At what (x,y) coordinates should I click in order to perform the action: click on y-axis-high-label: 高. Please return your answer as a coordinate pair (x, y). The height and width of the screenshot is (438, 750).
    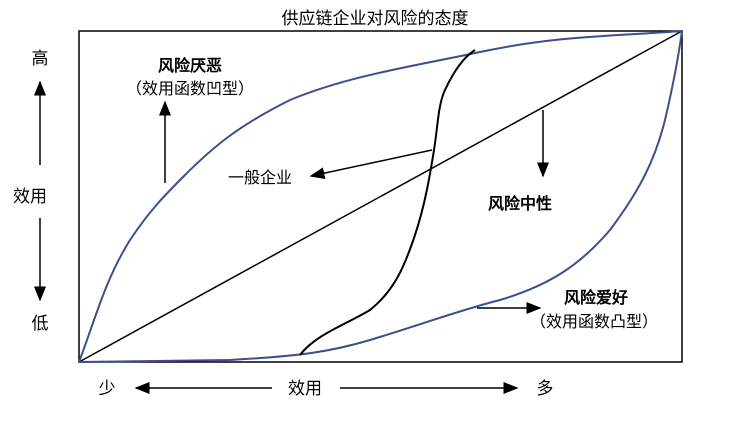
    Looking at the image, I should click on (40, 59).